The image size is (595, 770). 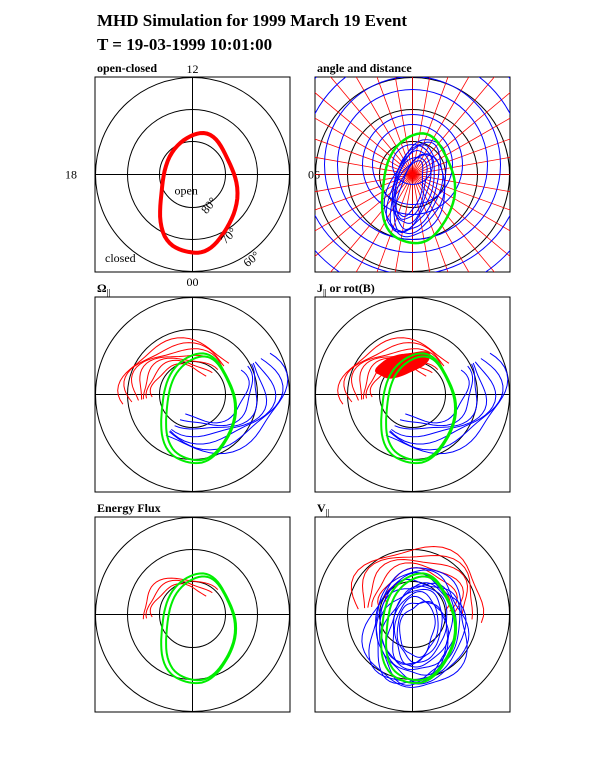 I want to click on panel-title: open-closed, so click(x=127, y=68).